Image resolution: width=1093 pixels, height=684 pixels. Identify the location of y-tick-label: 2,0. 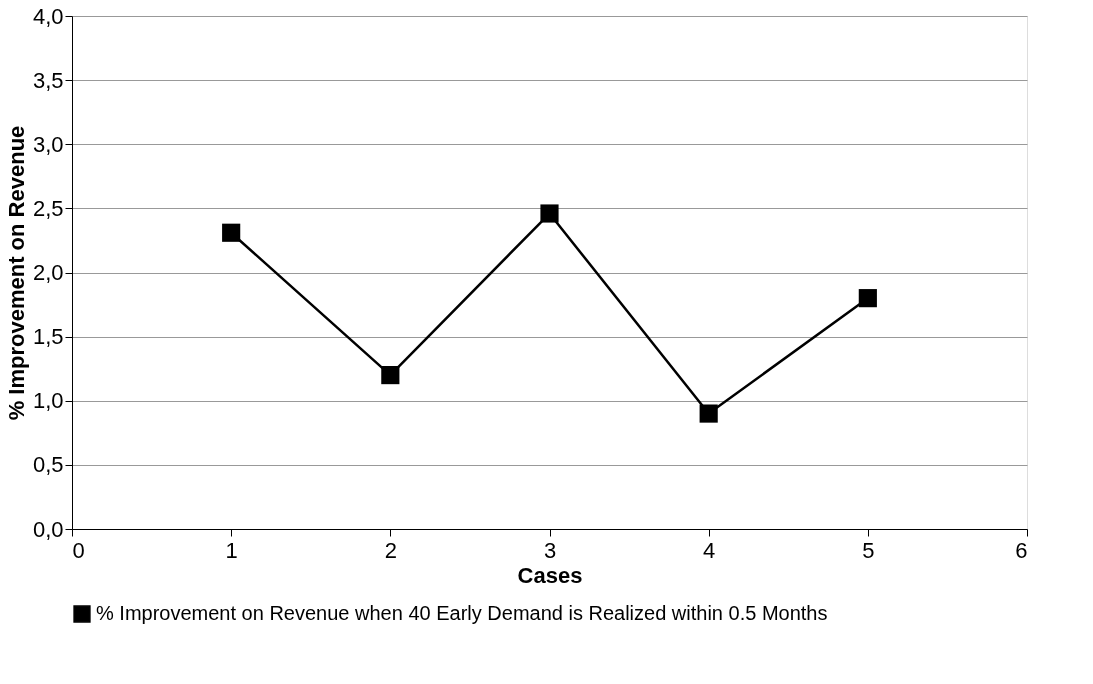
(48, 272).